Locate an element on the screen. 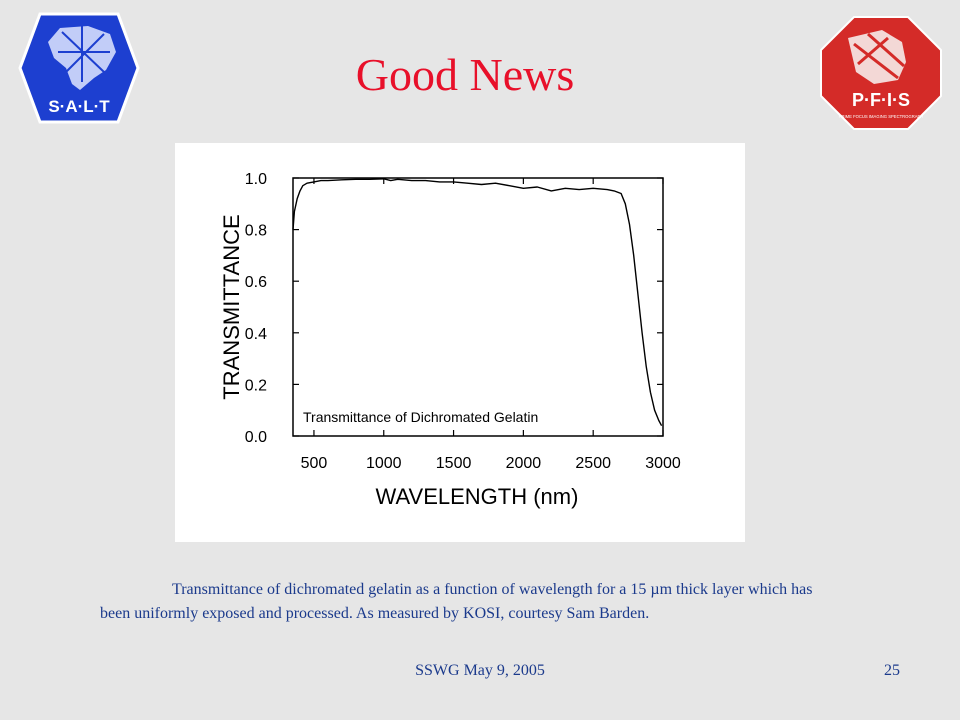 The height and width of the screenshot is (720, 960). pfis-logo: P·F·I·S PRIME FOCUS IMAGING SPECTROGRAPH is located at coordinates (881, 73).